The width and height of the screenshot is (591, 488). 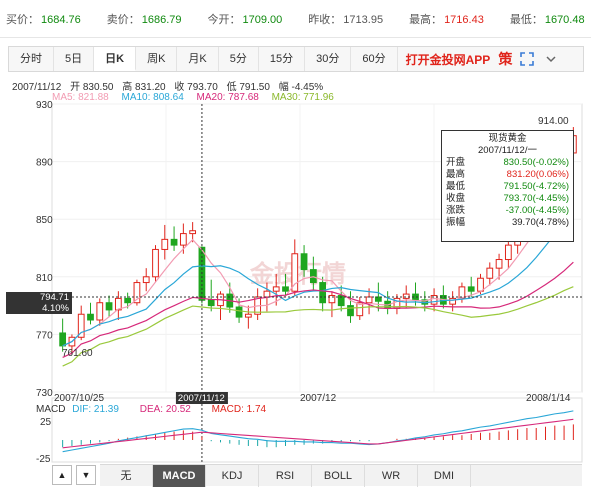 I want to click on quote-label: 卖价：, so click(x=123, y=19).